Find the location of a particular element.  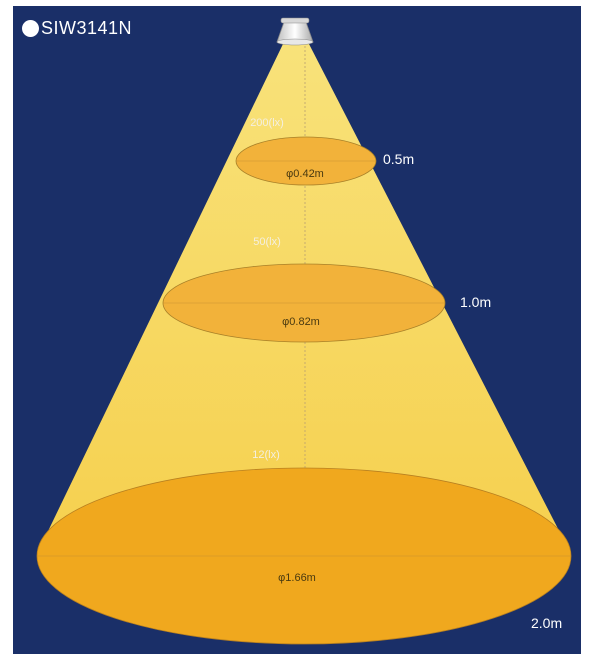

diameter-label-1m: φ0.82m is located at coordinates (301, 322).